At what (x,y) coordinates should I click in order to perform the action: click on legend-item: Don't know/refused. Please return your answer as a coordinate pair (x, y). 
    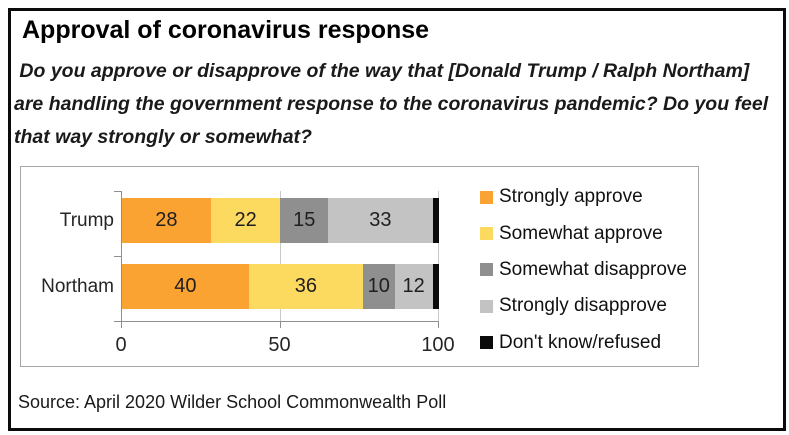
    Looking at the image, I should click on (583, 343).